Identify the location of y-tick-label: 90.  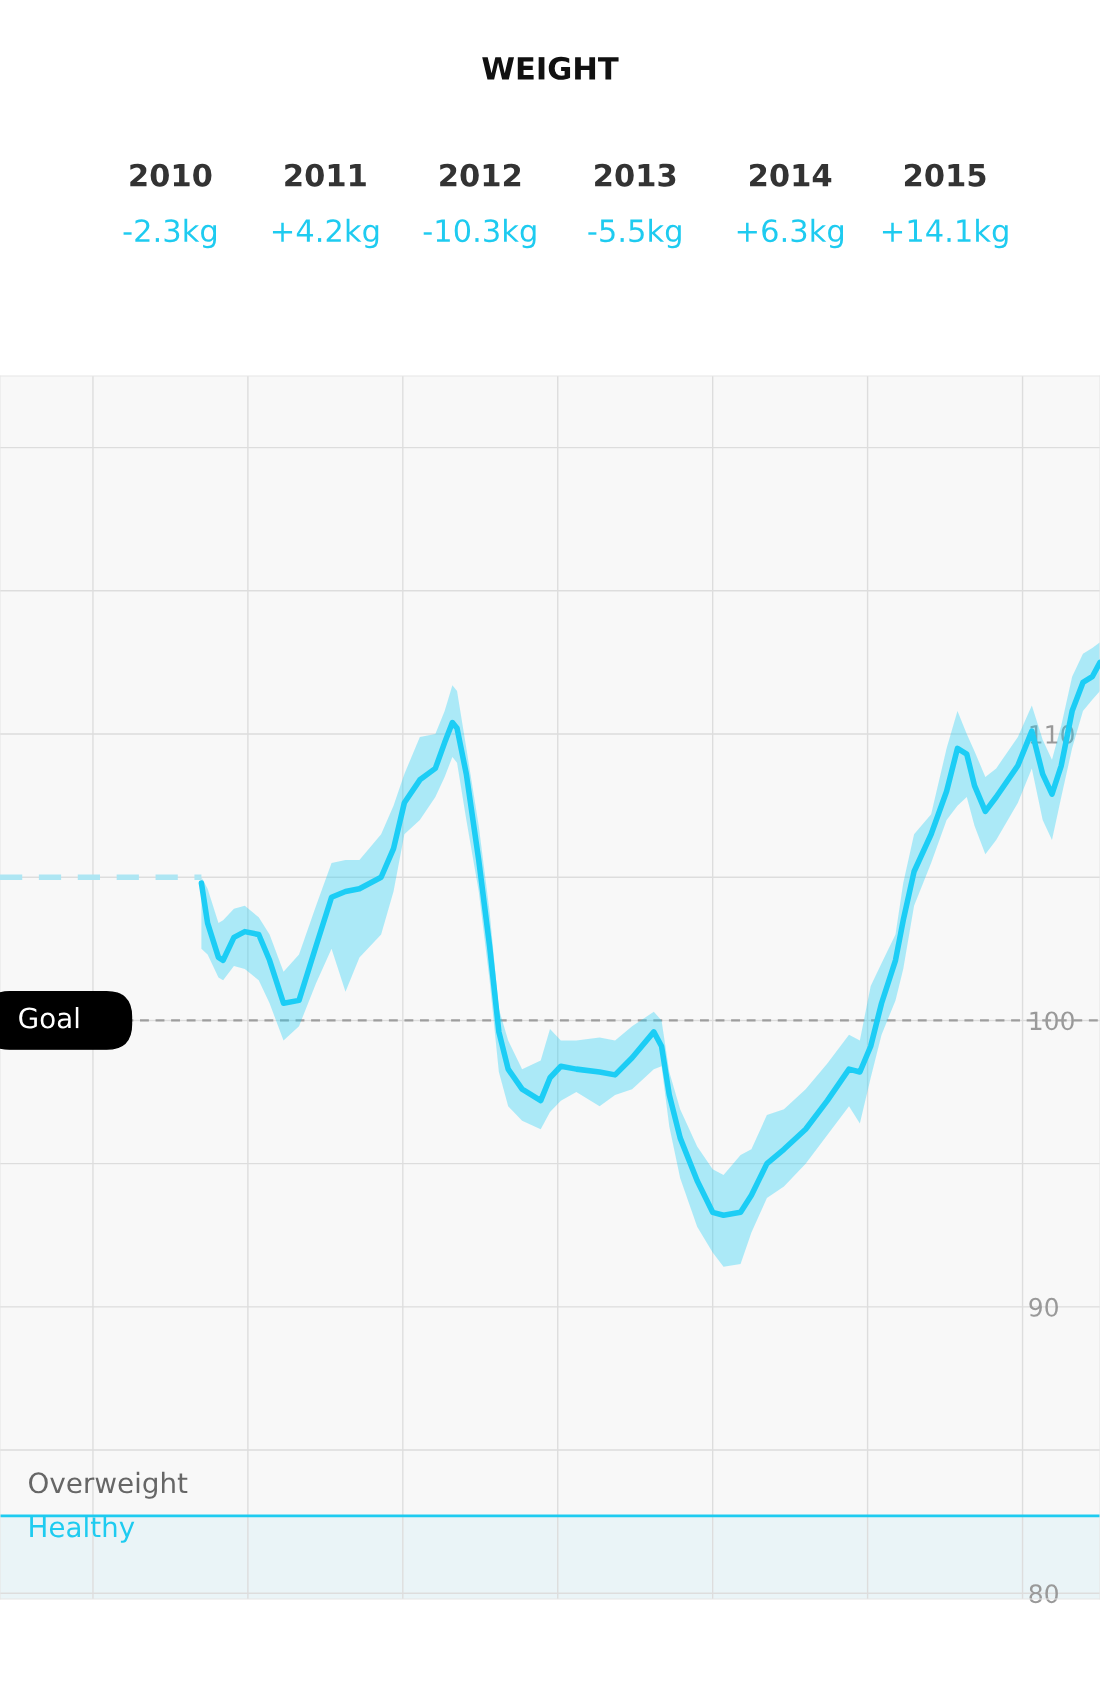
(1043, 1307).